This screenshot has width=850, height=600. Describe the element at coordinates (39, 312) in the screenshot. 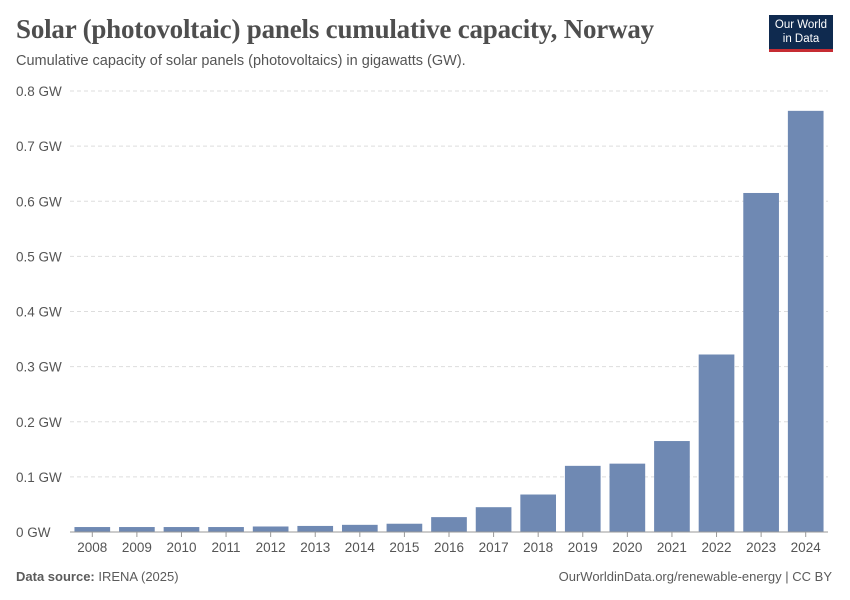

I see `y-tick-label: 0.4 GW` at that location.